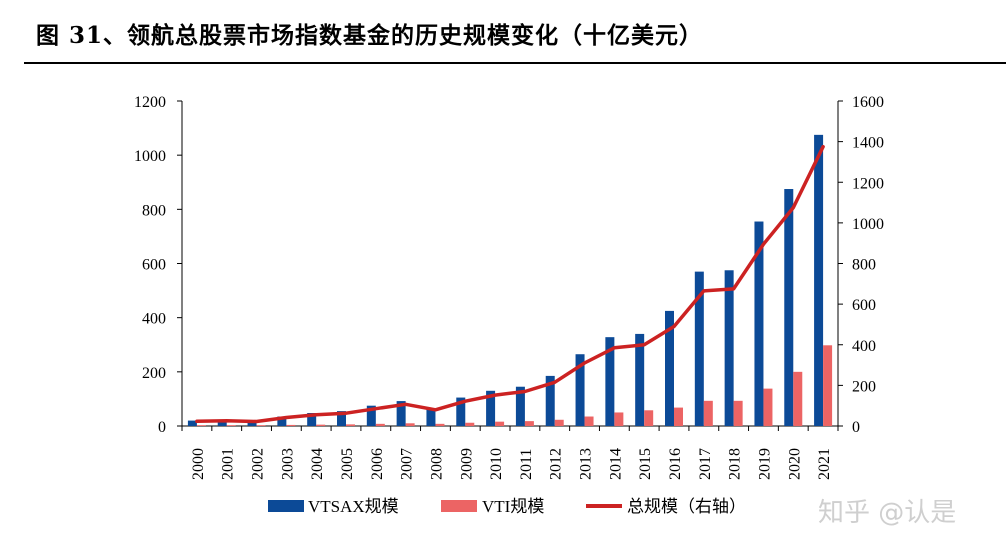 This screenshot has width=1006, height=554. What do you see at coordinates (436, 464) in the screenshot?
I see `x-tick-label: 2008` at bounding box center [436, 464].